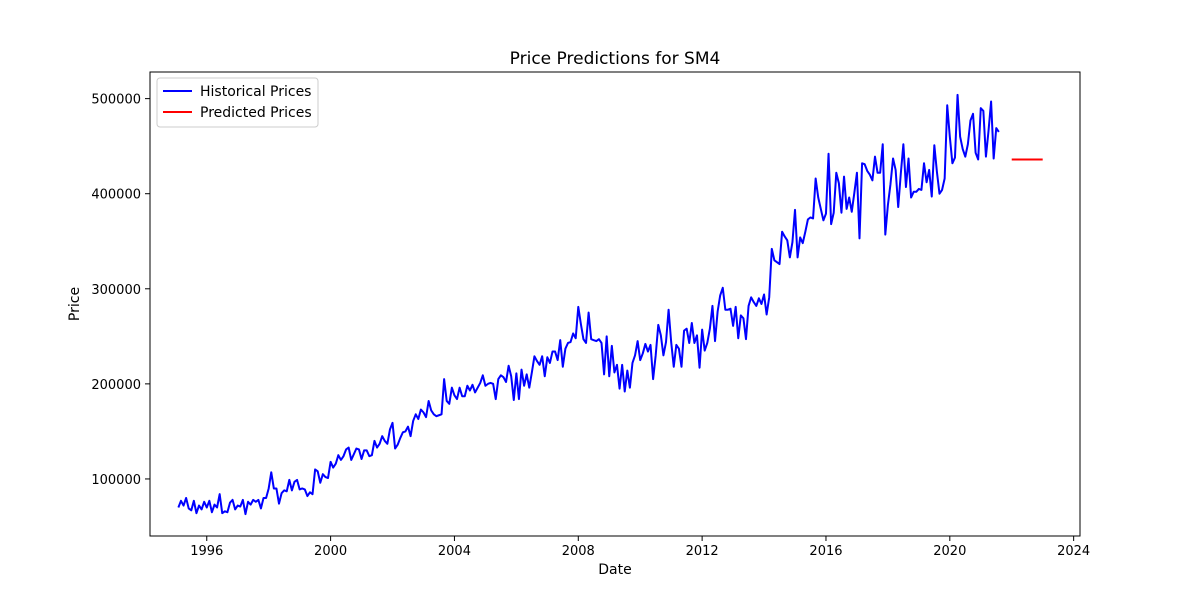  Describe the element at coordinates (116, 385) in the screenshot. I see `y-tick-label: 200000` at that location.